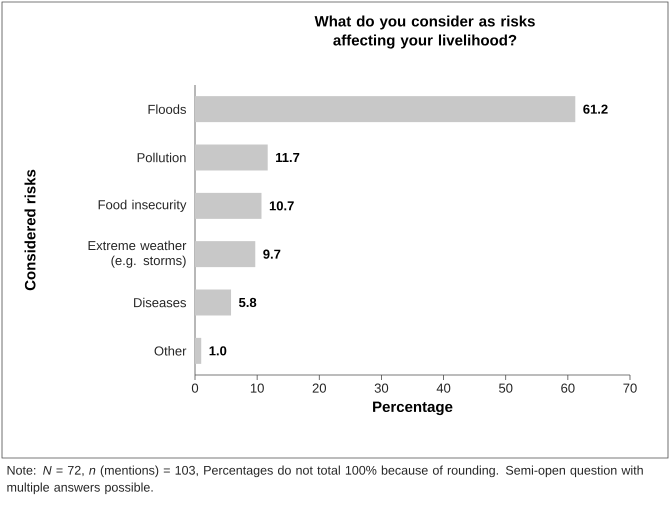 The height and width of the screenshot is (518, 670). I want to click on x-tick-label: 20, so click(319, 388).